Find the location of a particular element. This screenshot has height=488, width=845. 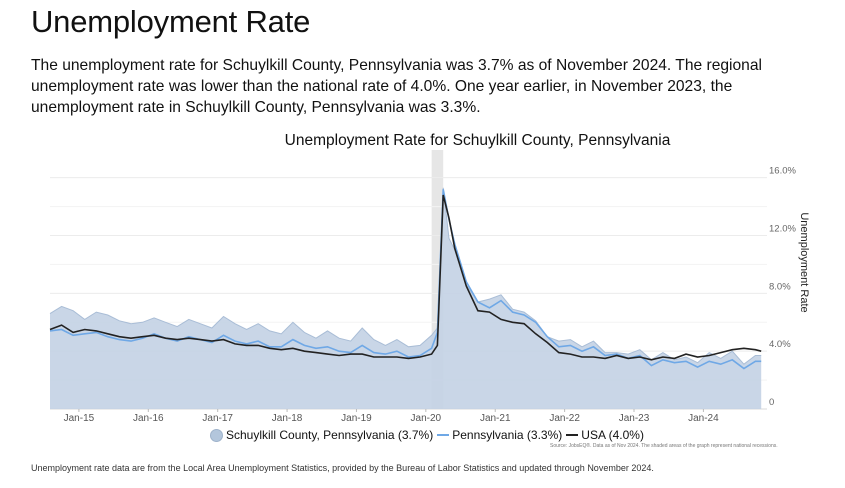

x-tick-label: Jan-22 is located at coordinates (564, 418).